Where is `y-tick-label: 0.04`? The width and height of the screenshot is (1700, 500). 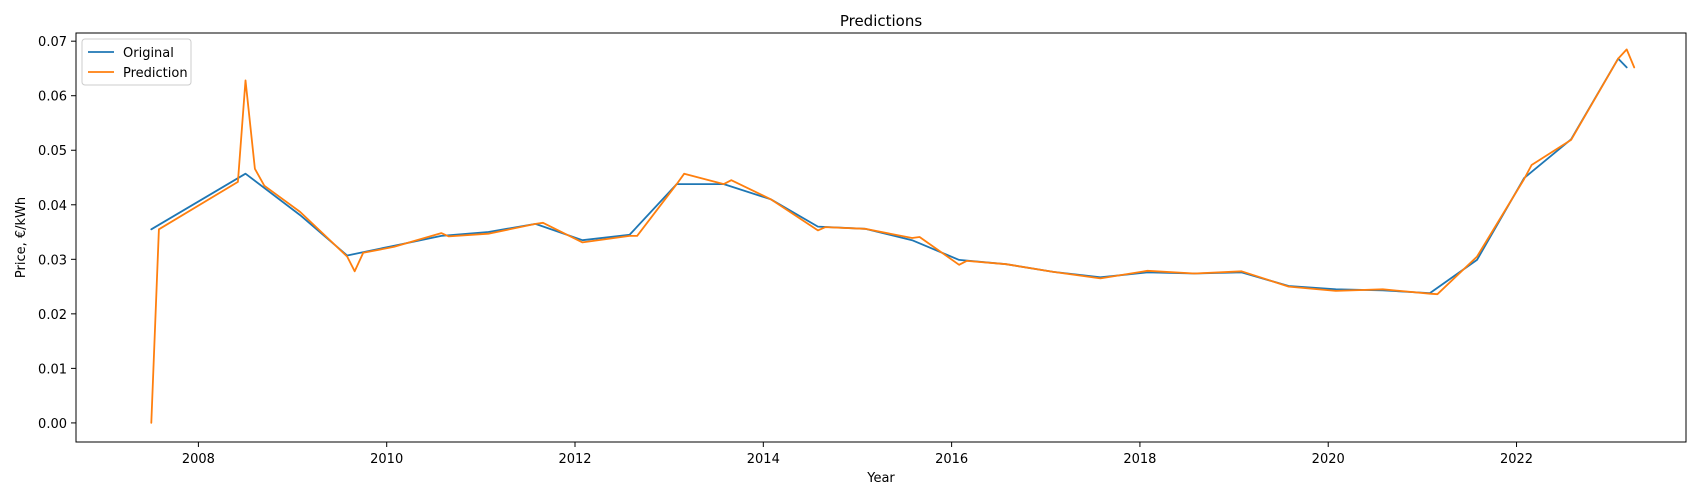
y-tick-label: 0.04 is located at coordinates (52, 206).